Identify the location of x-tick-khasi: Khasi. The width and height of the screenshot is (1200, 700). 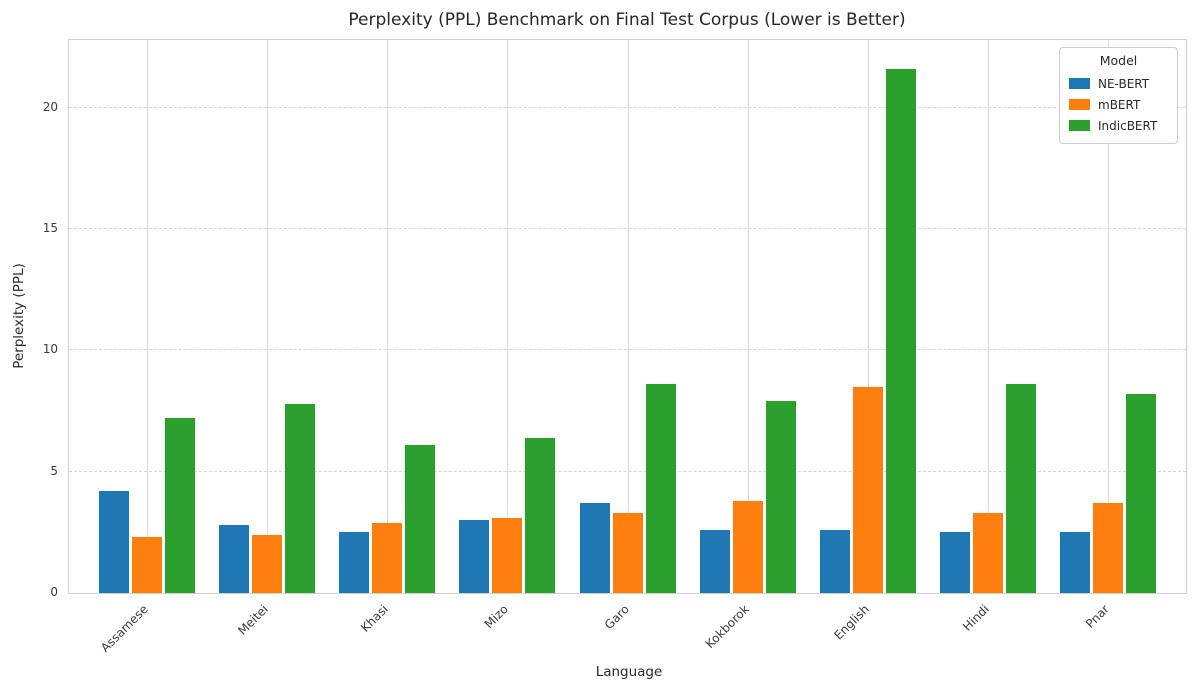
(374, 618).